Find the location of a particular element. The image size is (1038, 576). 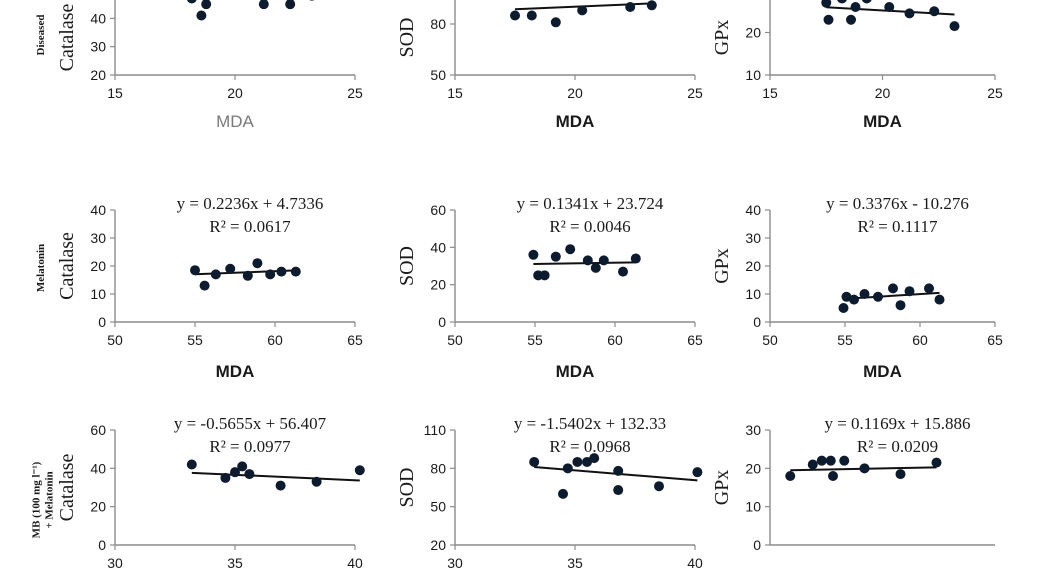

r-squared: R² = 0.0977 is located at coordinates (250, 446).